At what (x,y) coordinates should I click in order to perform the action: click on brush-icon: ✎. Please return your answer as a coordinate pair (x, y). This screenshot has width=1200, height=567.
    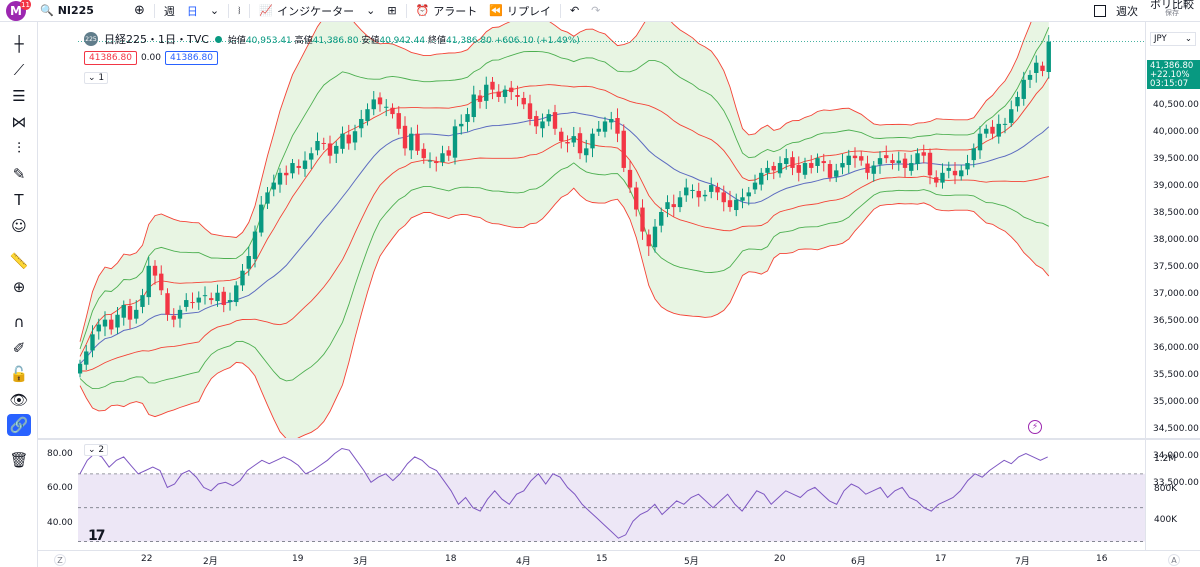
    Looking at the image, I should click on (19, 174).